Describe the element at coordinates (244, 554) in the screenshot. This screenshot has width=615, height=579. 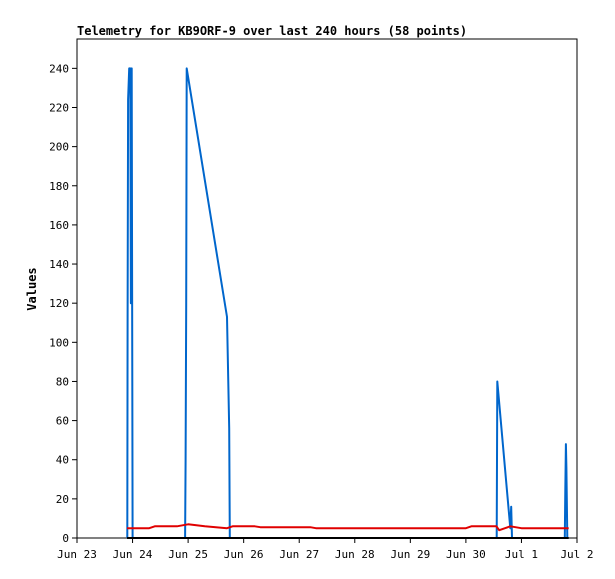
I see `x-tick-label: Jun 26` at that location.